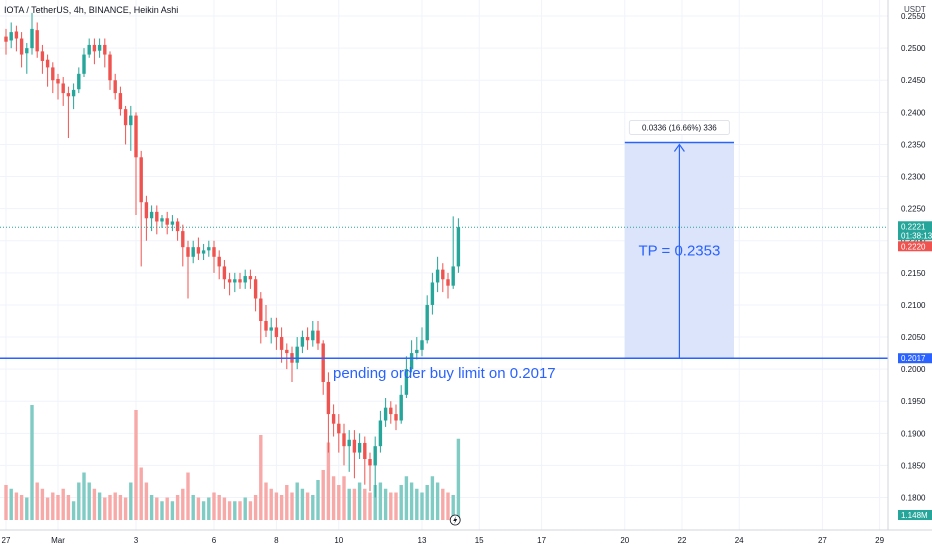 The image size is (932, 555). I want to click on y-tick-label: 0.2400, so click(913, 112).